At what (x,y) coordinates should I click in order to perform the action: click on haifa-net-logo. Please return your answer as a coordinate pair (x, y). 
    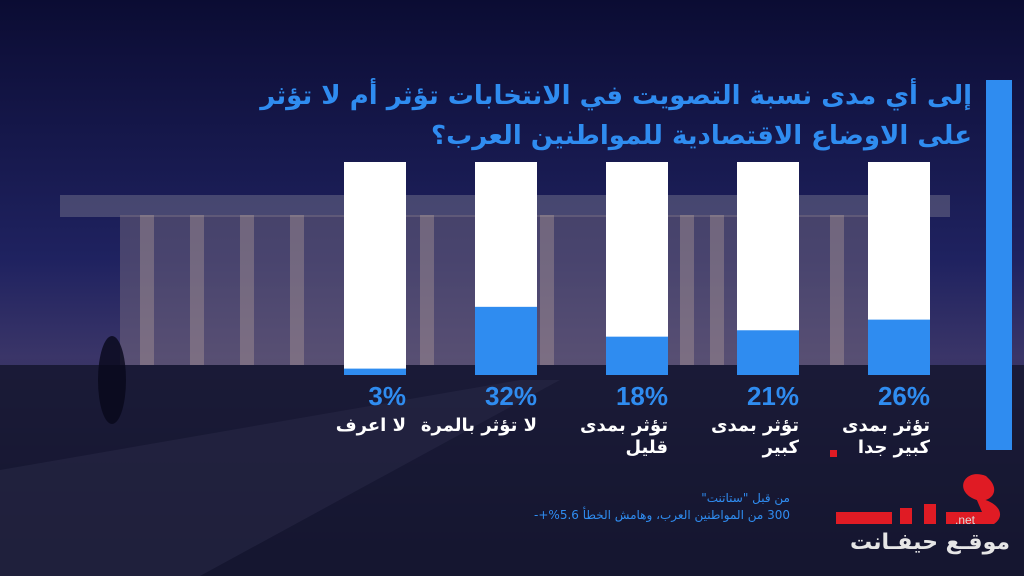
    Looking at the image, I should click on (915, 487).